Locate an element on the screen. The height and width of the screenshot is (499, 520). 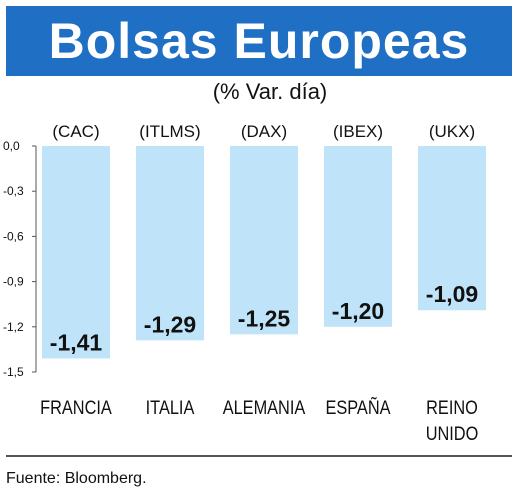
bar-italia is located at coordinates (170, 243).